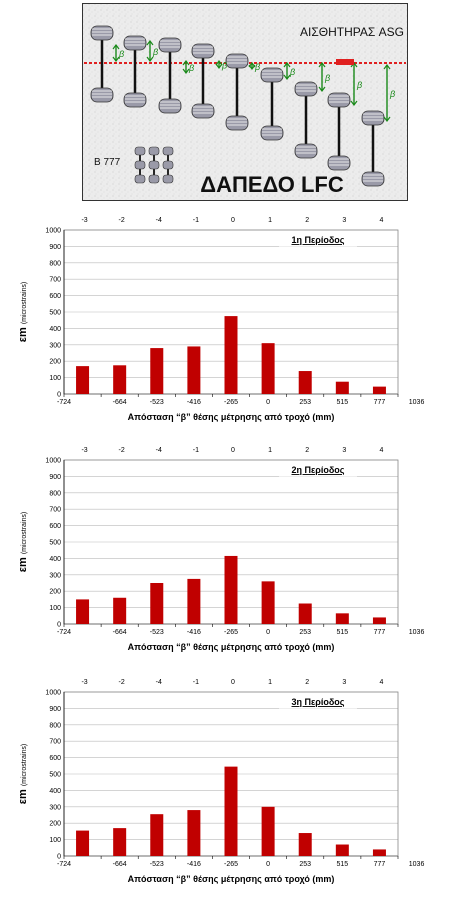  I want to click on y-tick-label: 900, so click(55, 709).